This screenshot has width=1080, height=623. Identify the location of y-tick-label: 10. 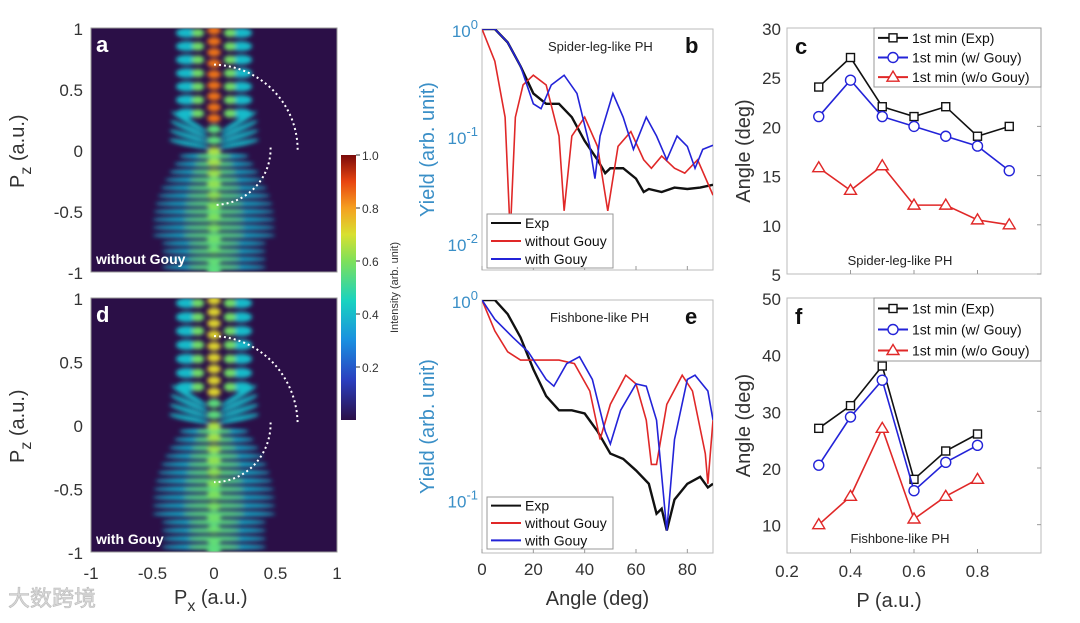
(771, 526).